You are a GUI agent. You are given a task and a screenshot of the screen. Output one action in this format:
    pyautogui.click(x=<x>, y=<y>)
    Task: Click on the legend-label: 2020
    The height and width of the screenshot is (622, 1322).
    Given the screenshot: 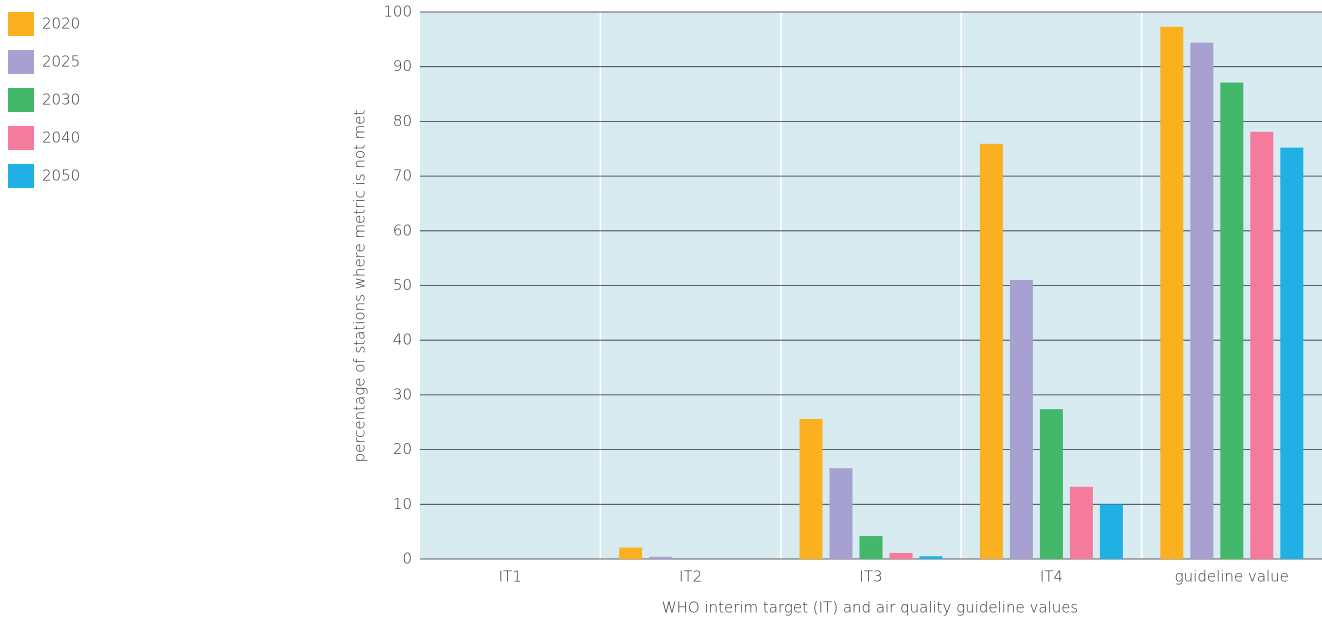 What is the action you would take?
    pyautogui.click(x=61, y=24)
    